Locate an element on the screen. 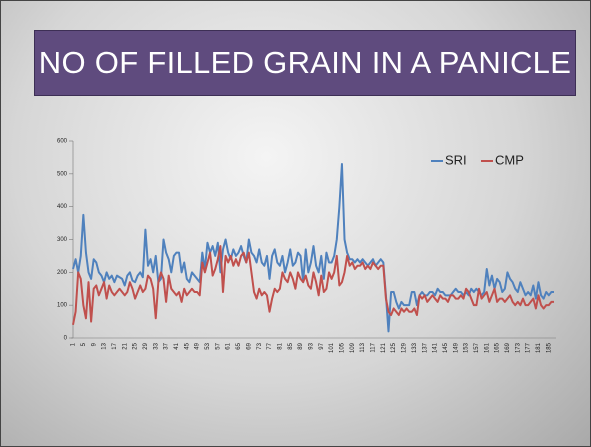 This screenshot has width=591, height=447. x-tick-label: 145 is located at coordinates (446, 347).